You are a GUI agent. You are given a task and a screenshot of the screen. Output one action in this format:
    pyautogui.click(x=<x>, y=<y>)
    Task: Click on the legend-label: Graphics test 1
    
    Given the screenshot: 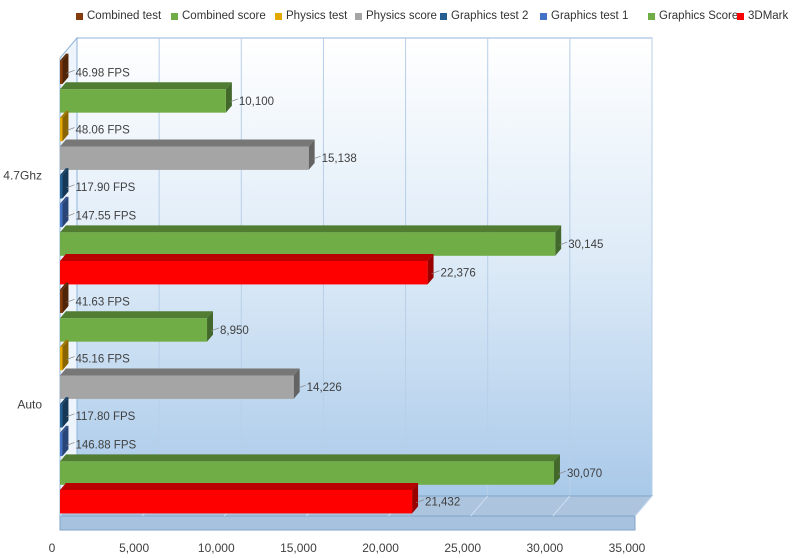 What is the action you would take?
    pyautogui.click(x=590, y=16)
    